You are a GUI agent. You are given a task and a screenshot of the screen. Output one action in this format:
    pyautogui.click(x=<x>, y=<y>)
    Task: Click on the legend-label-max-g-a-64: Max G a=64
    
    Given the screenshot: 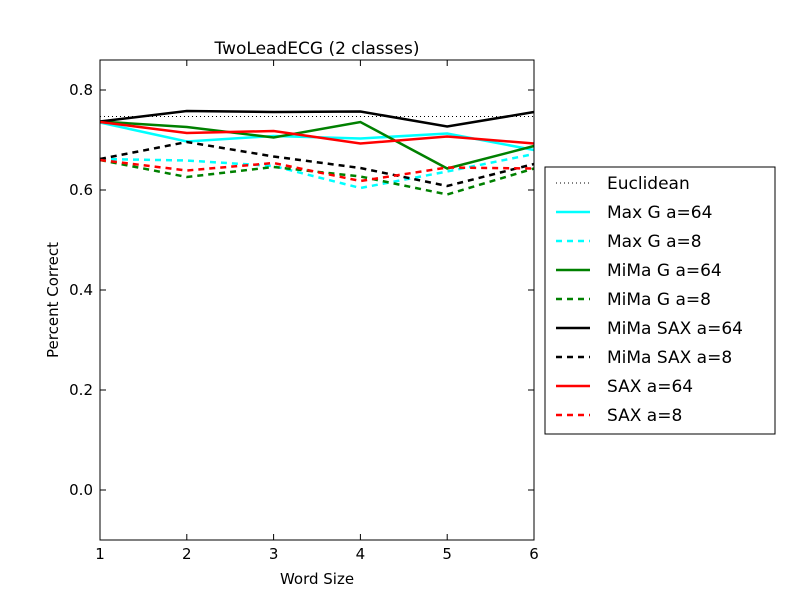 What is the action you would take?
    pyautogui.click(x=659, y=213)
    